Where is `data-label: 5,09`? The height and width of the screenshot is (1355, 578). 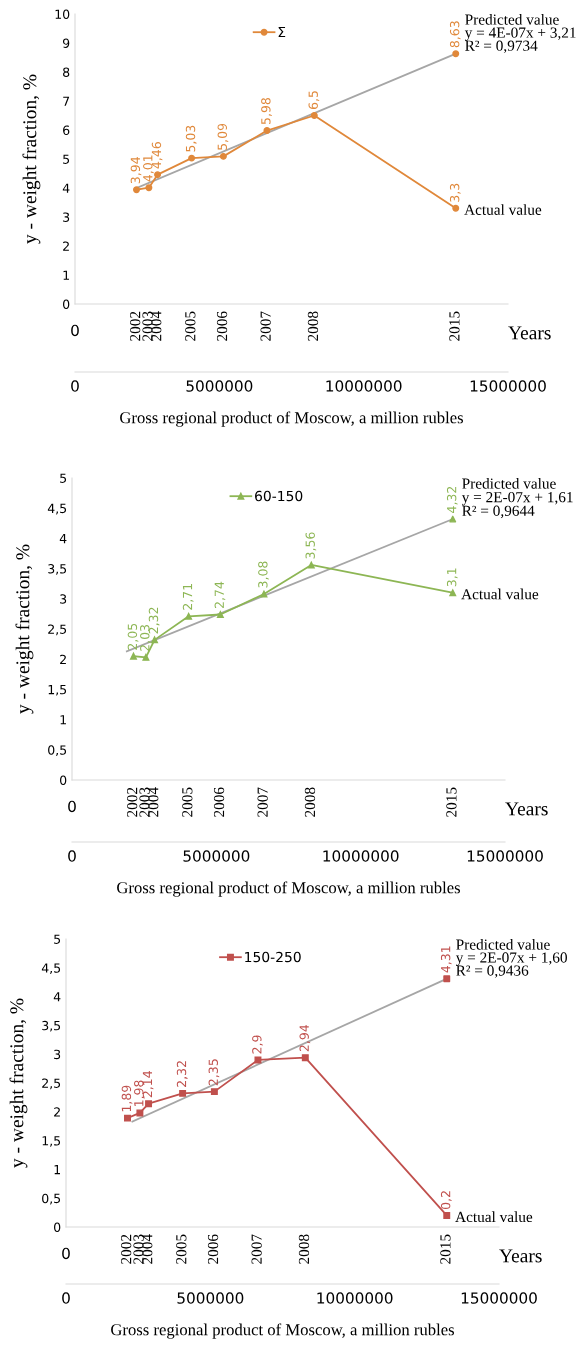 data-label: 5,09 is located at coordinates (223, 136).